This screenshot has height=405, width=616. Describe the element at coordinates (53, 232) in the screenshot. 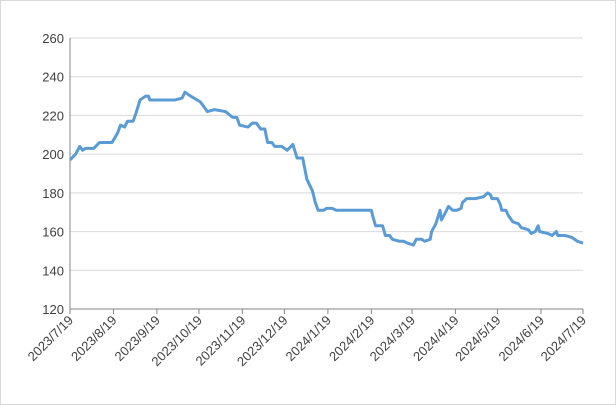

I see `y-tick-label: 160` at that location.